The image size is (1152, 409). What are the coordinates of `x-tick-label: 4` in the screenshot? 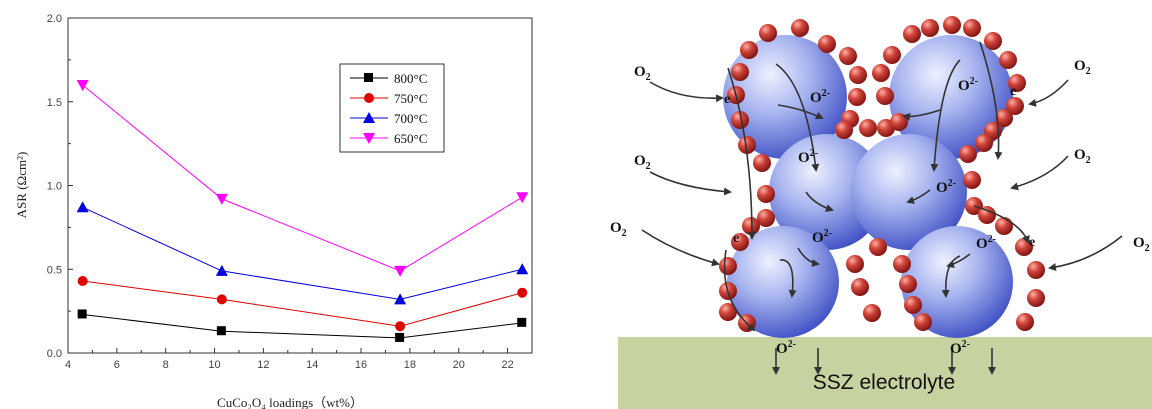 It's located at (68, 365).